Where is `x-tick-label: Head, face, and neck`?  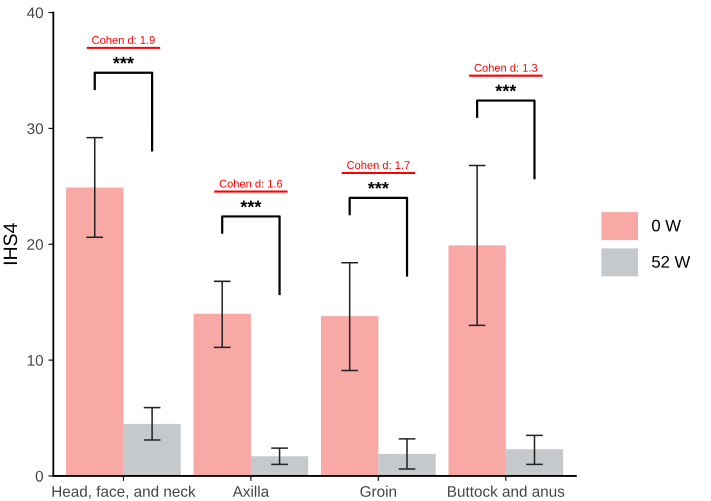
x-tick-label: Head, face, and neck is located at coordinates (124, 492).